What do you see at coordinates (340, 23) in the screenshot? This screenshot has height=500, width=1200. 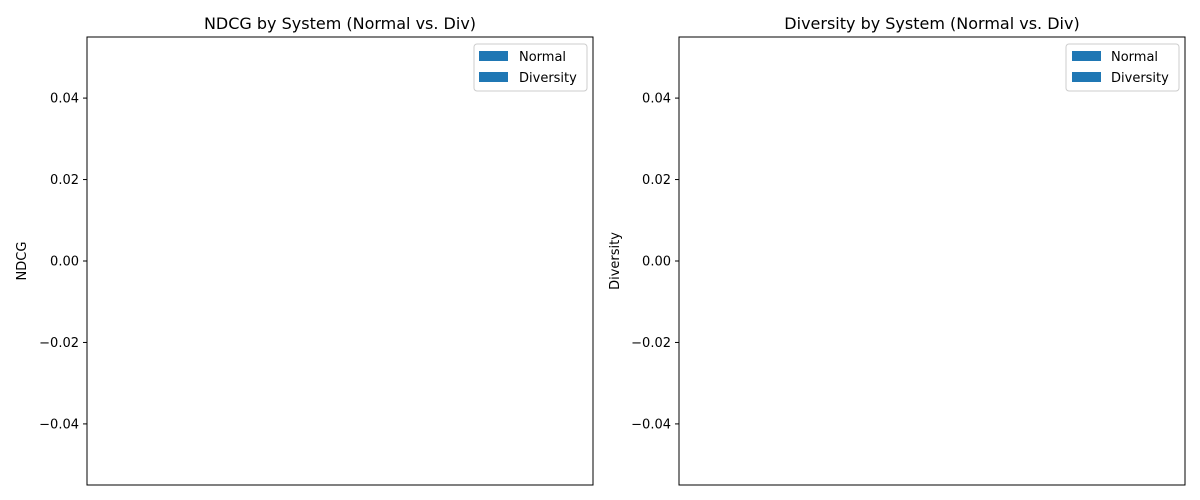 I see `chart-title: NDCG by System (Normal vs. Div)` at bounding box center [340, 23].